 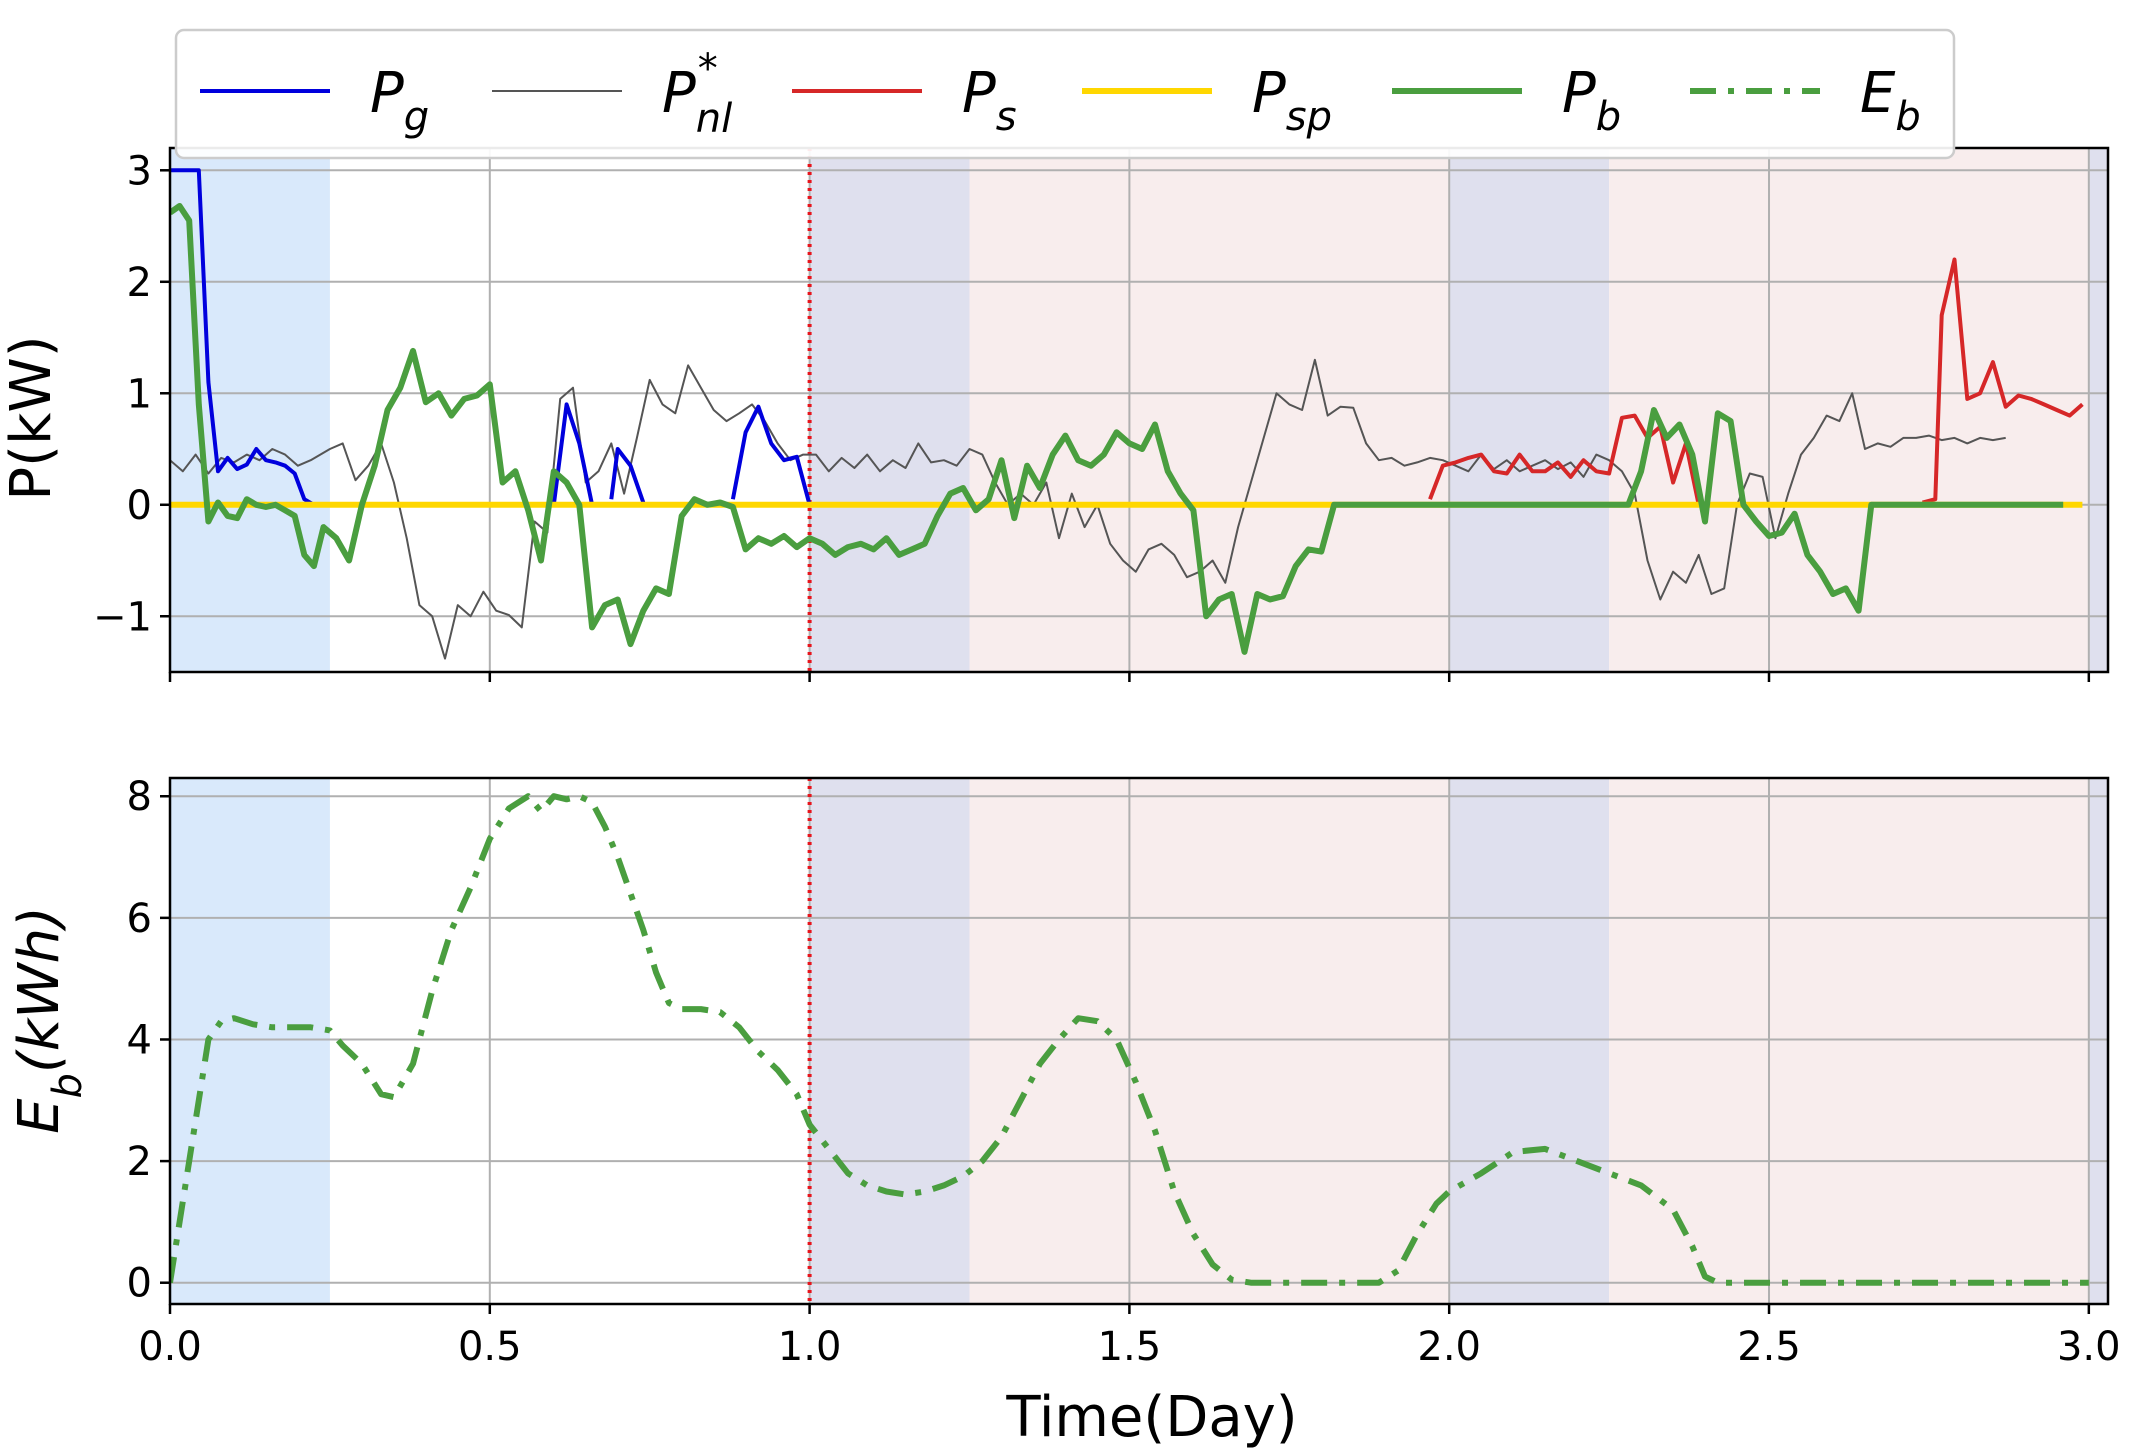 What do you see at coordinates (1591, 100) in the screenshot?
I see `legend-label-Pb: Pb` at bounding box center [1591, 100].